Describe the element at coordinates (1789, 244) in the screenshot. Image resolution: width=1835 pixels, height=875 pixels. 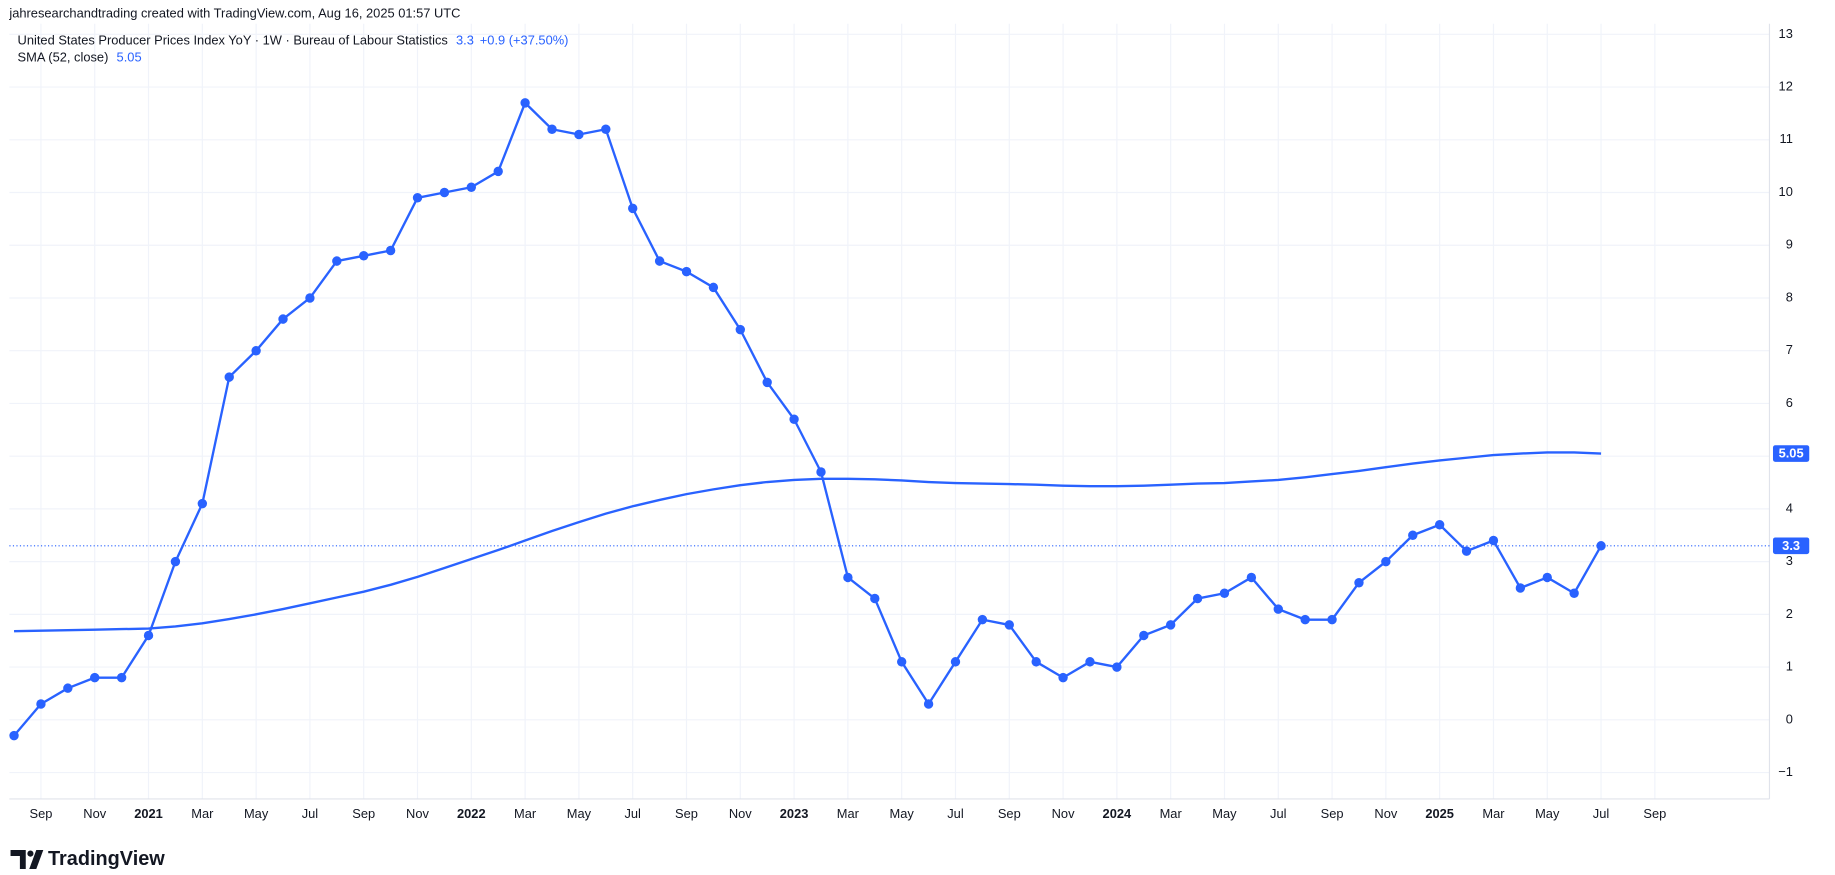
I see `y-tick-label: 9` at that location.